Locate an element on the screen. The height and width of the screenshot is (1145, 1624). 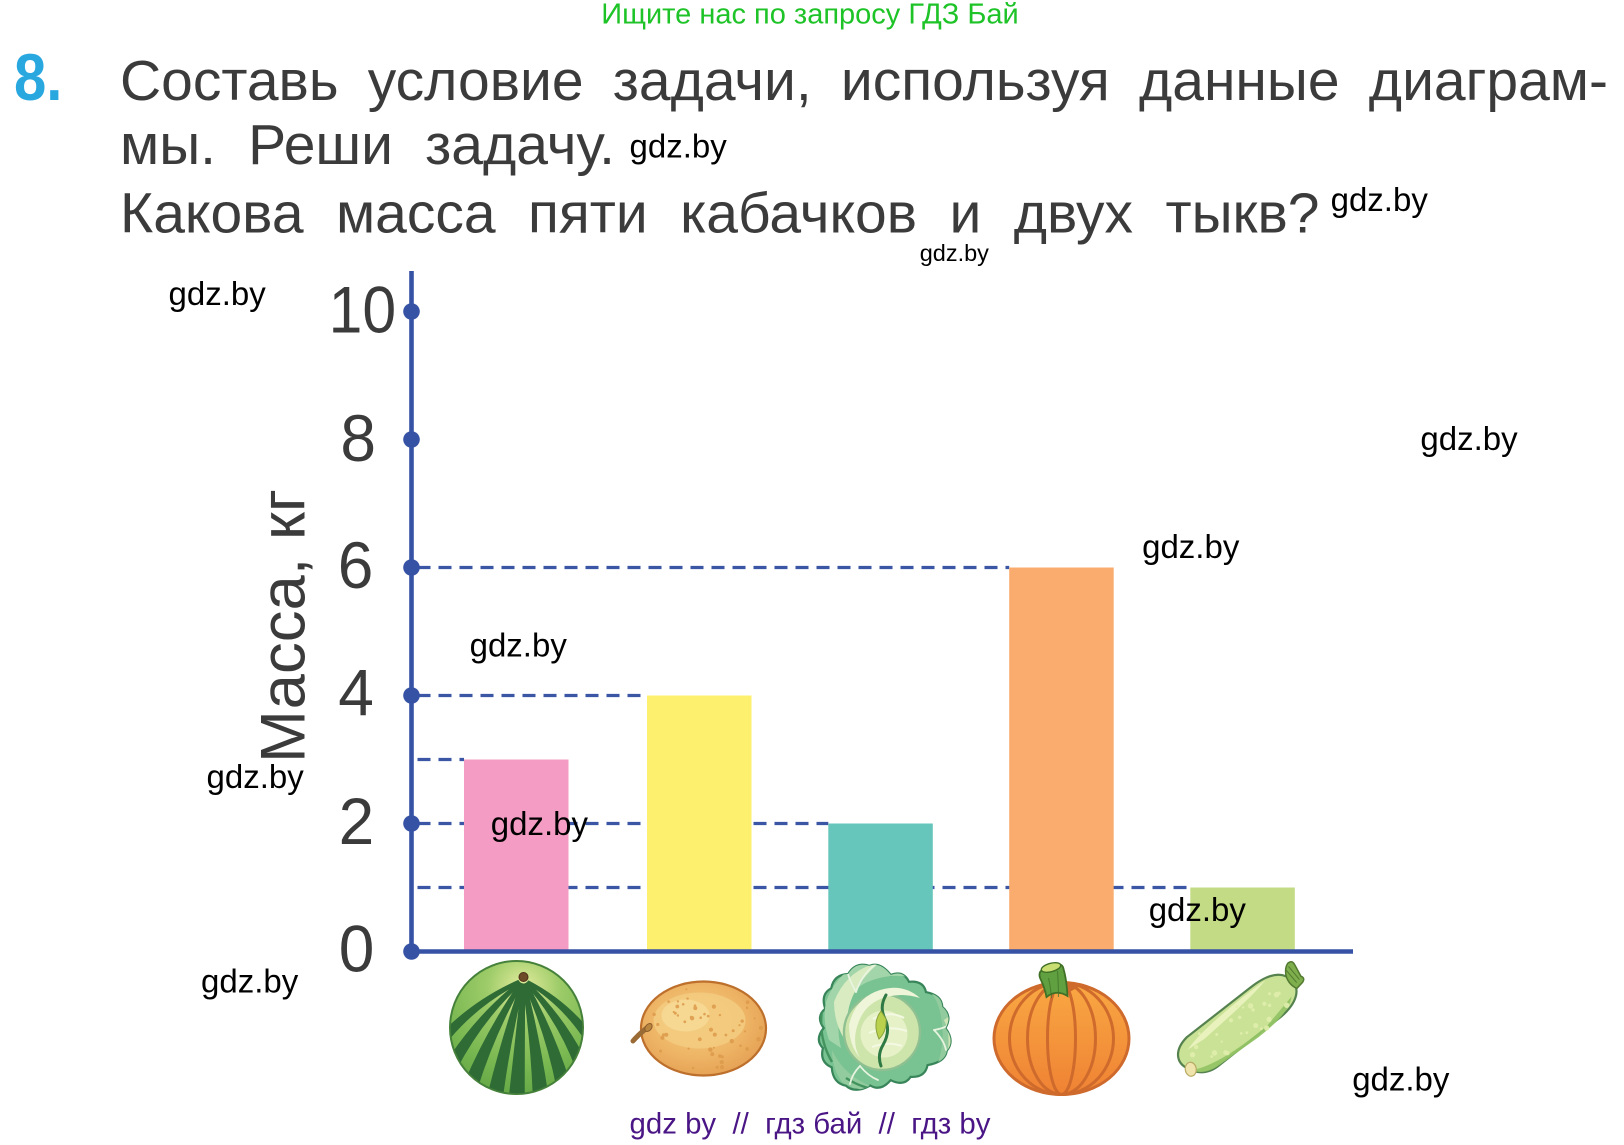
svg-text: 0 is located at coordinates (357, 949).